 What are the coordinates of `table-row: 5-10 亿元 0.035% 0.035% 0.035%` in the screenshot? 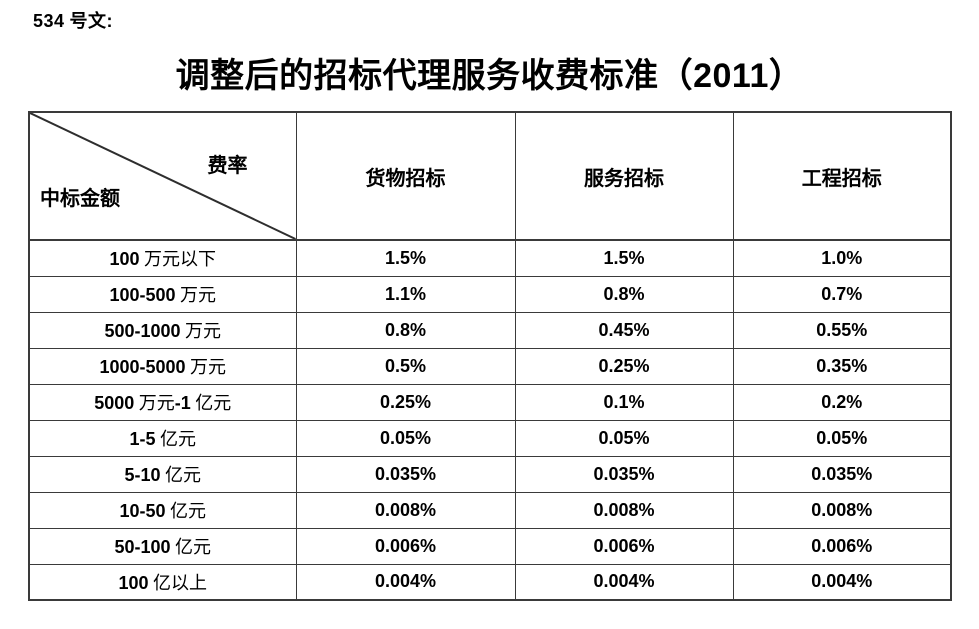 It's located at (490, 474).